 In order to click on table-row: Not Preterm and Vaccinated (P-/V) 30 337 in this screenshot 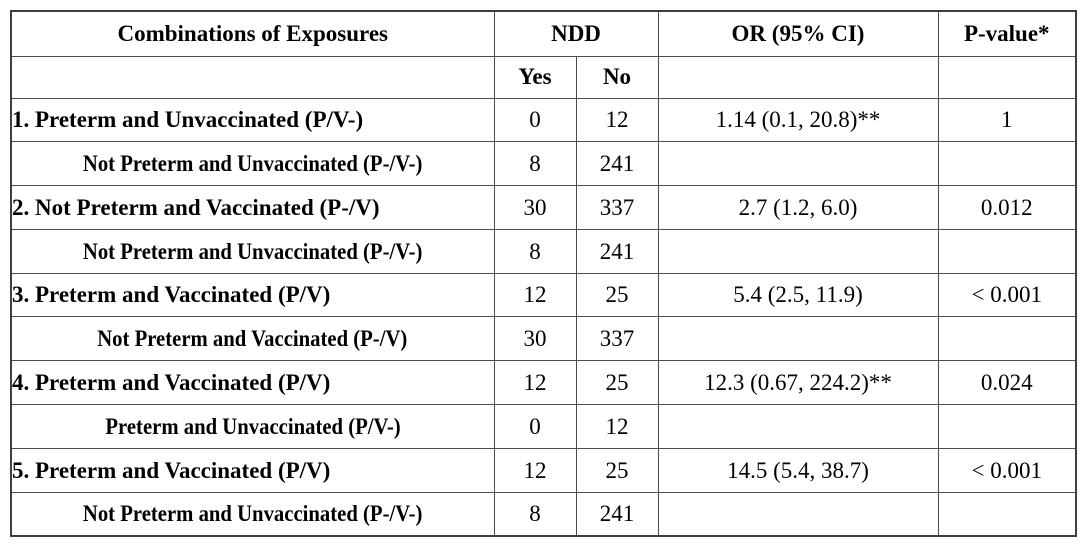, I will do `click(543, 339)`.